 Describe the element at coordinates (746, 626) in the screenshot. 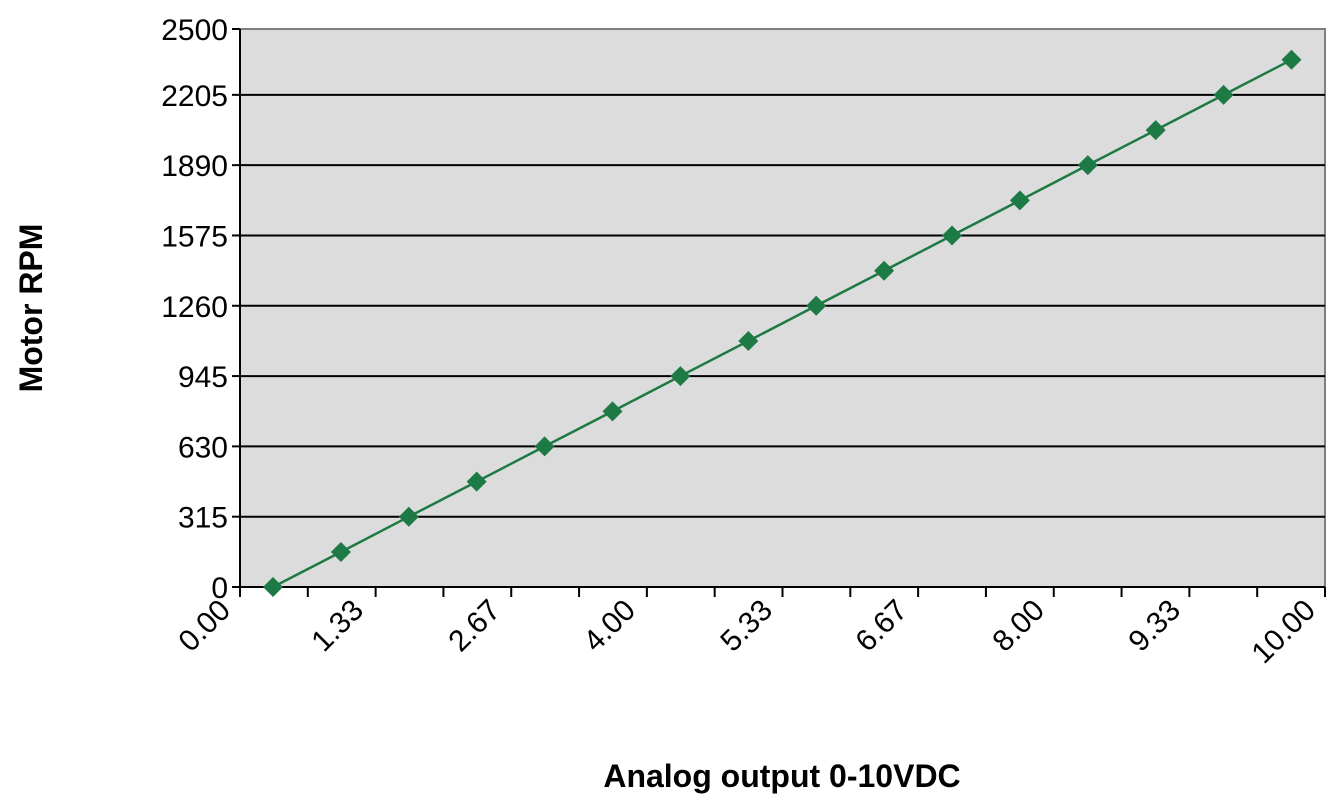

I see `x-tick-label: 5.33` at that location.